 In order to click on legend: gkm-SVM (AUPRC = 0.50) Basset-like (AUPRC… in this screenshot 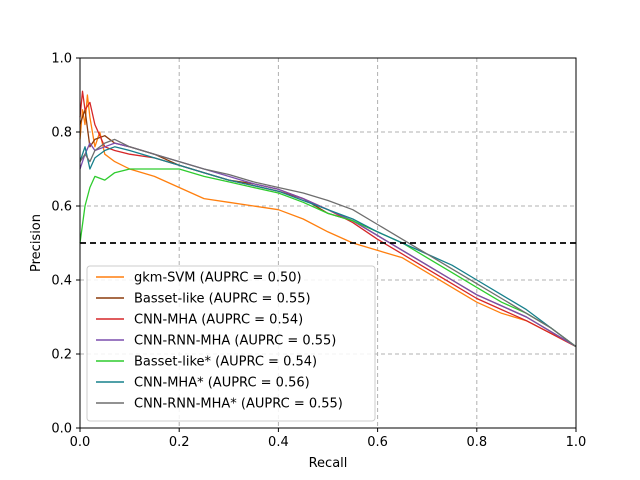, I will do `click(231, 343)`.